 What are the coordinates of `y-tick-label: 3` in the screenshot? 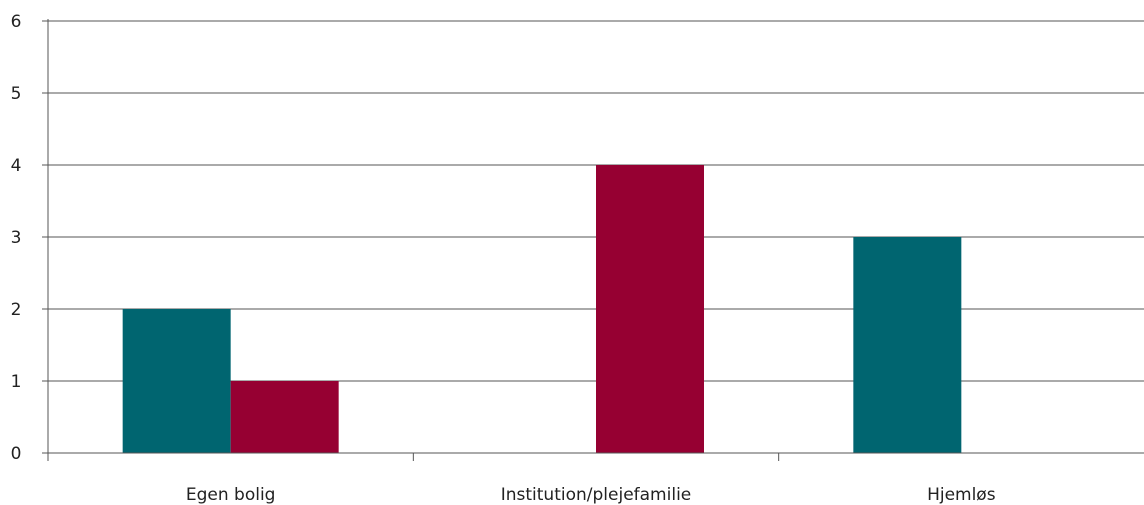 It's located at (16, 238).